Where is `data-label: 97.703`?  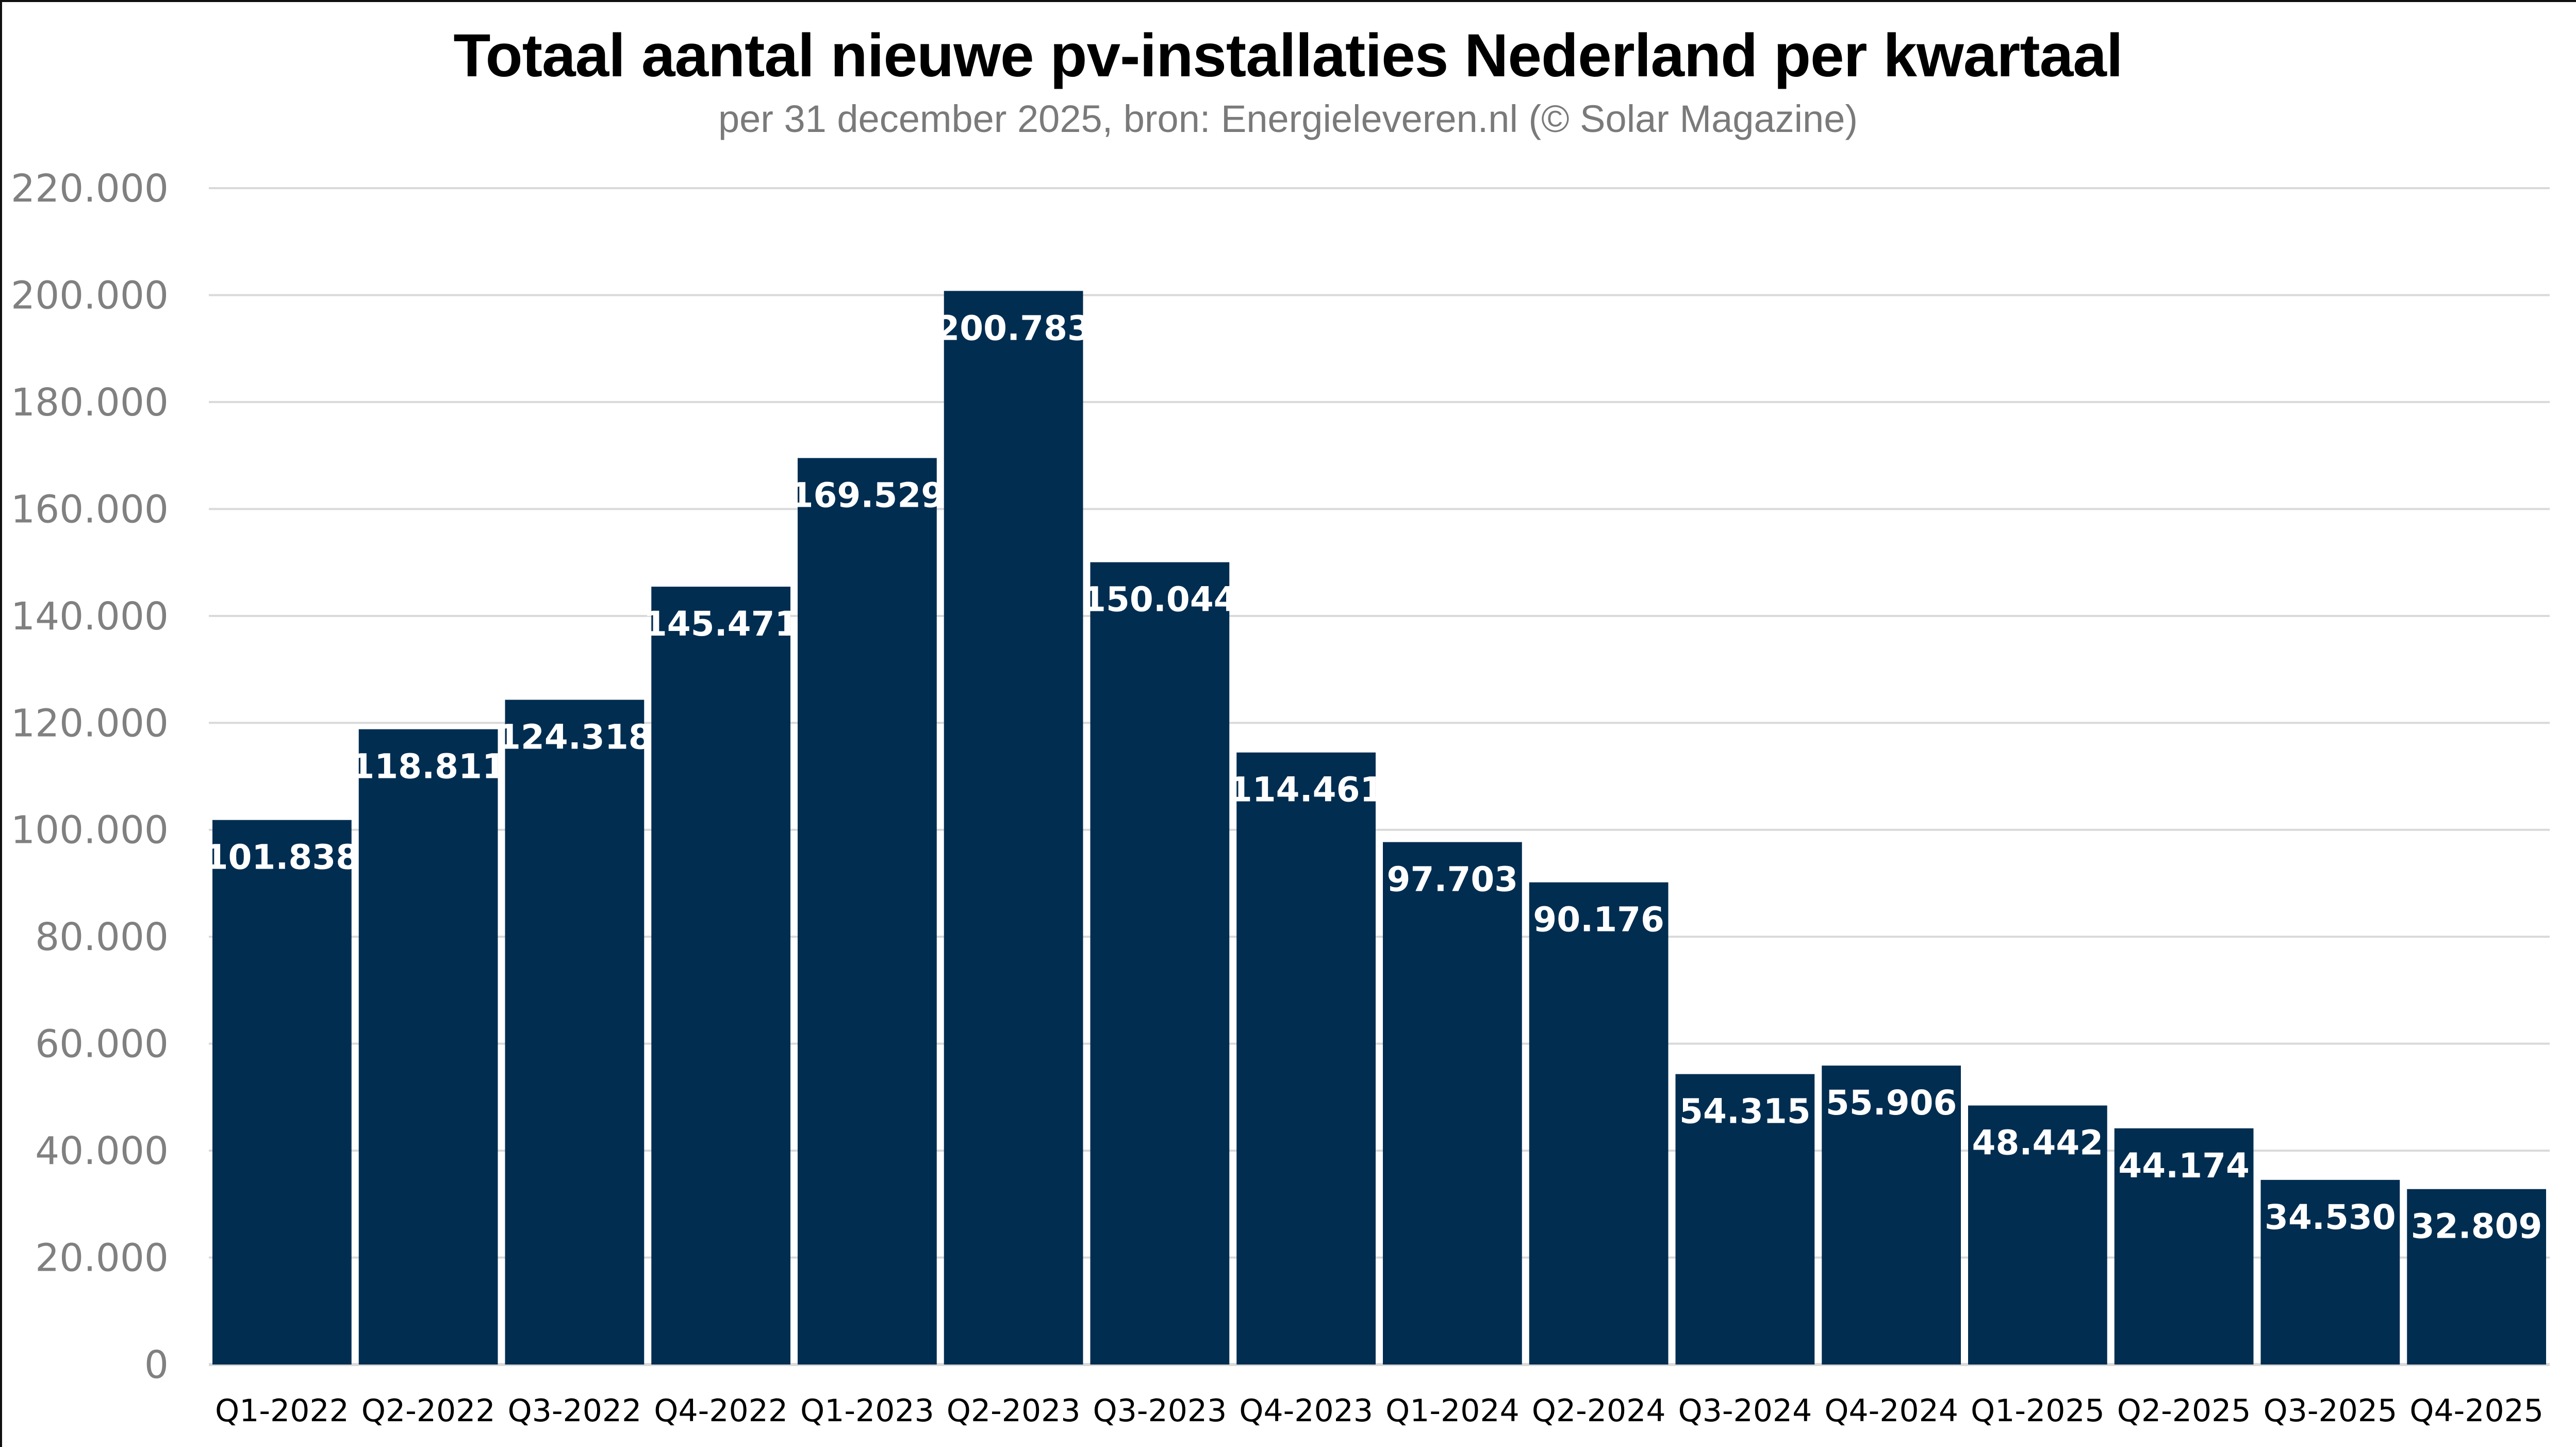
data-label: 97.703 is located at coordinates (1452, 880).